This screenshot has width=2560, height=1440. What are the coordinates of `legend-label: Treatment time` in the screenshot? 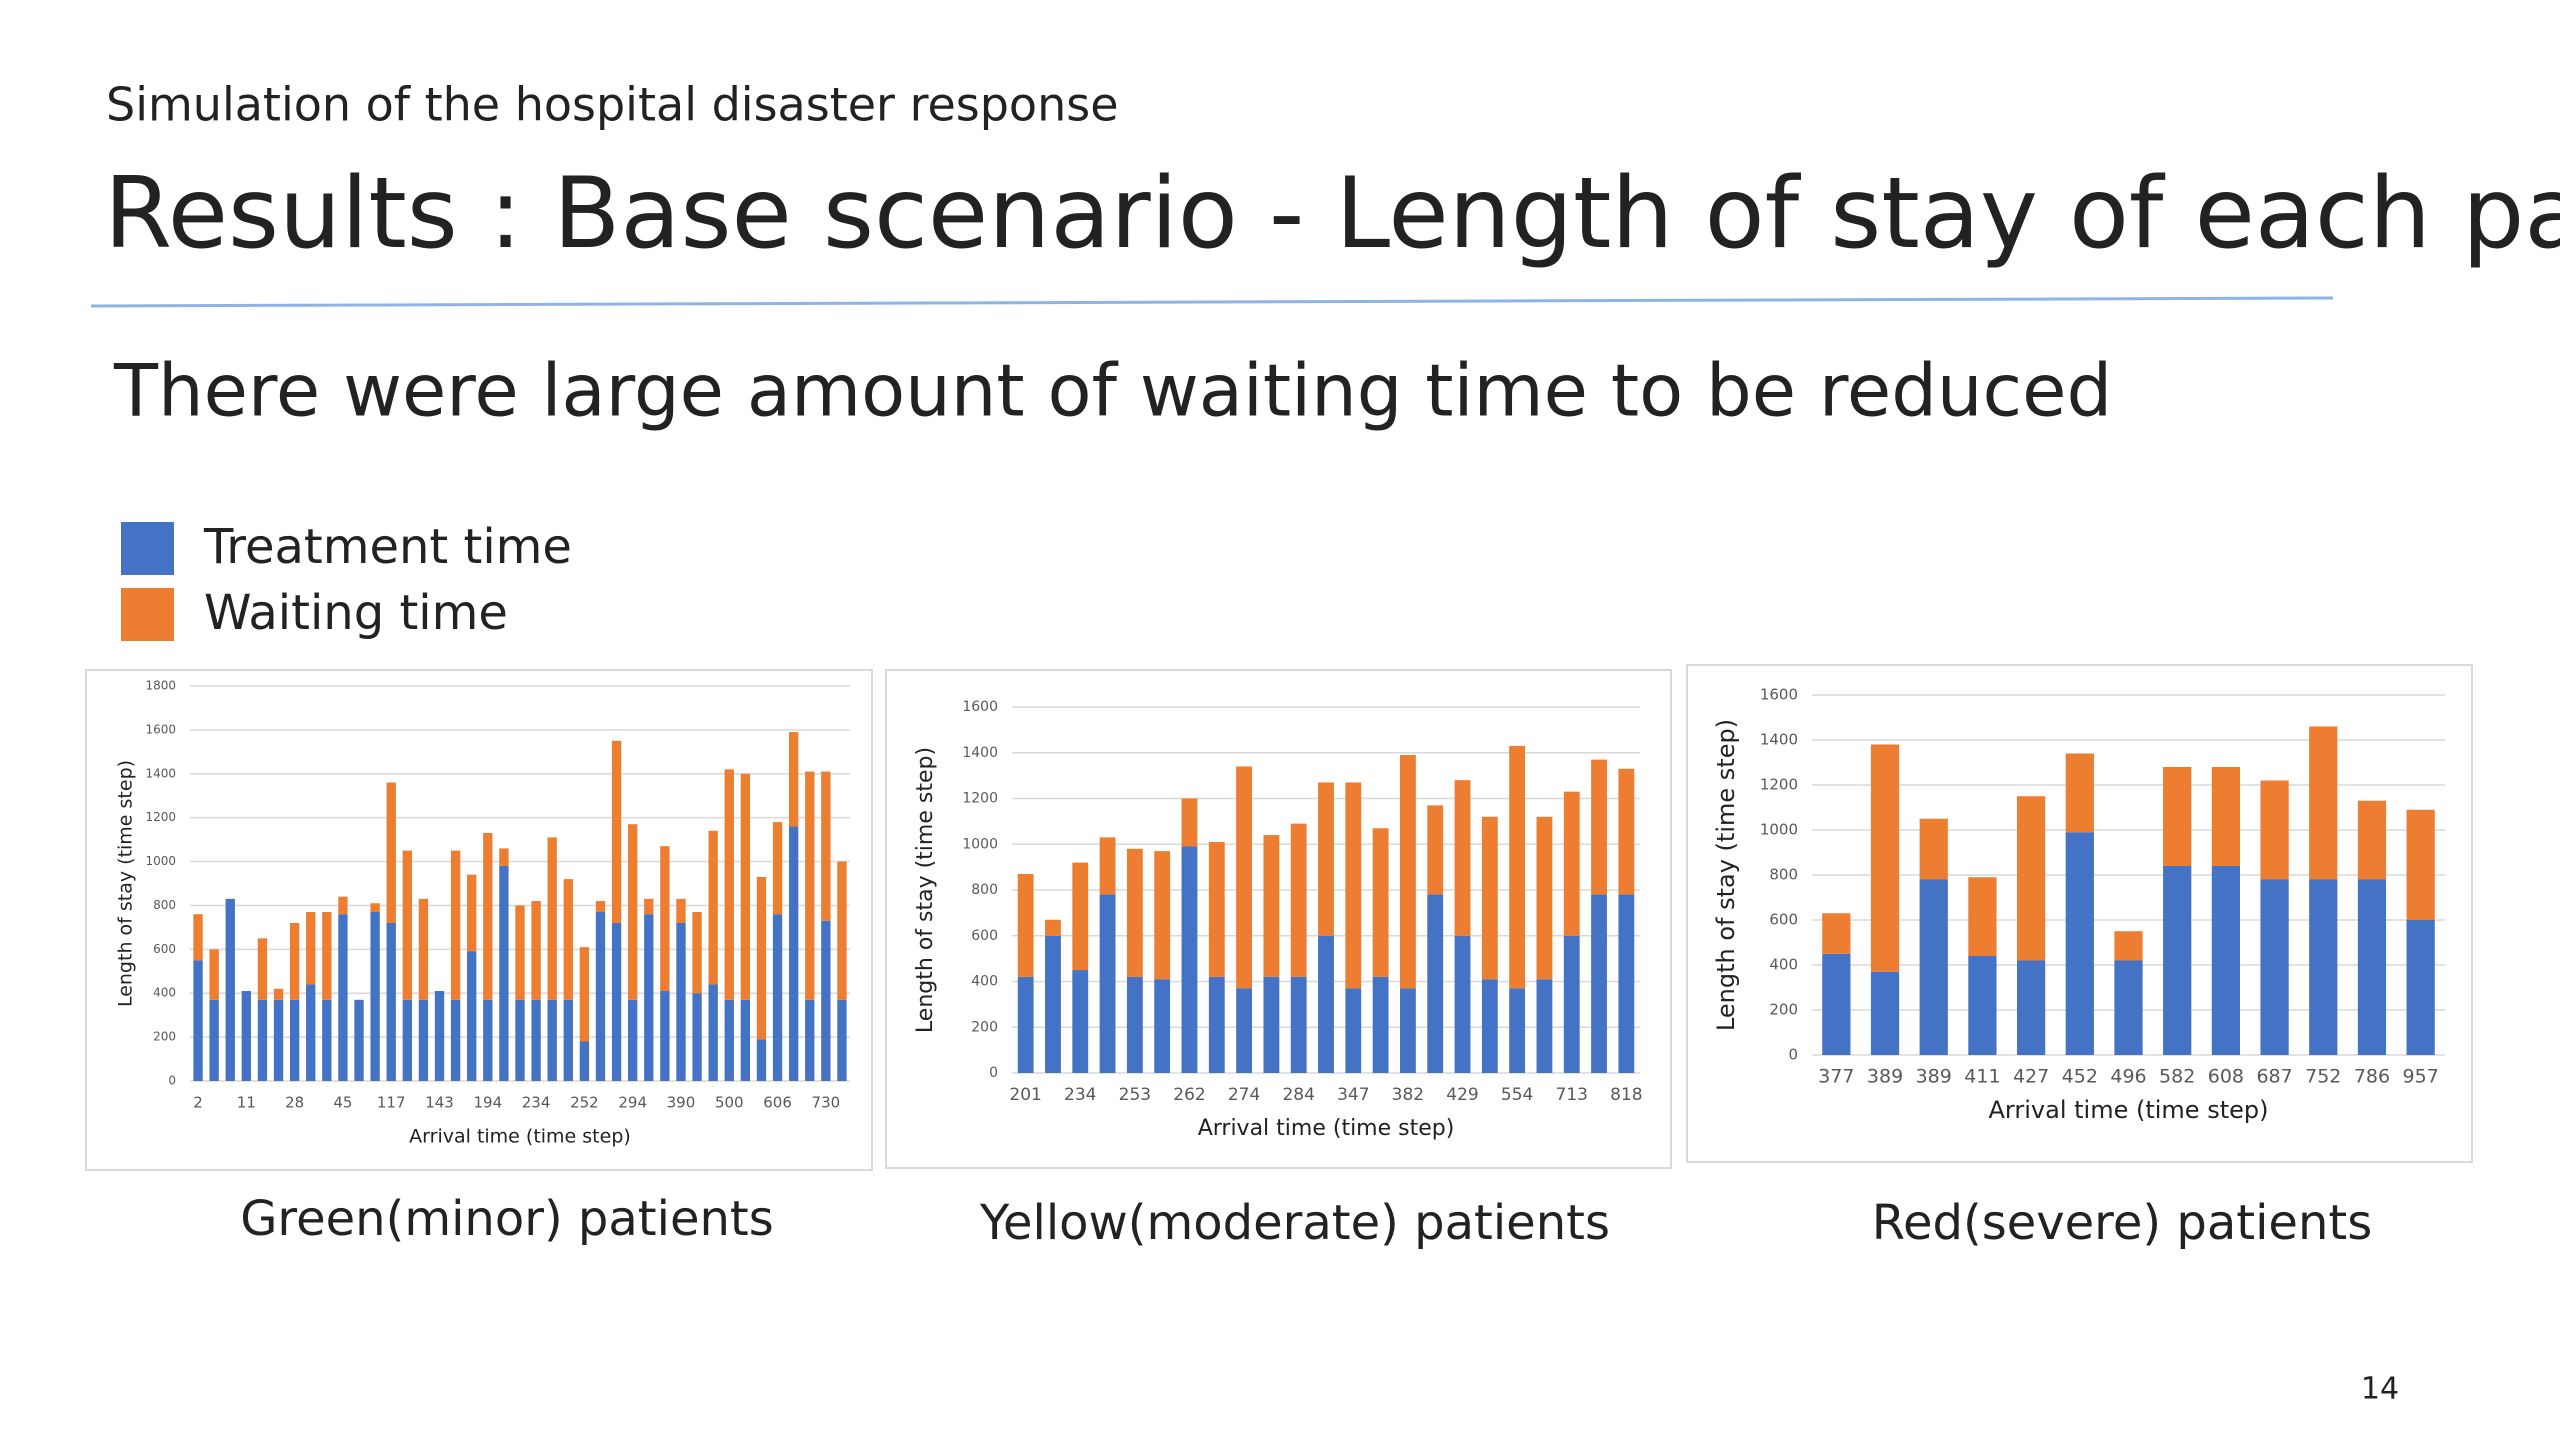 It's located at (387, 547).